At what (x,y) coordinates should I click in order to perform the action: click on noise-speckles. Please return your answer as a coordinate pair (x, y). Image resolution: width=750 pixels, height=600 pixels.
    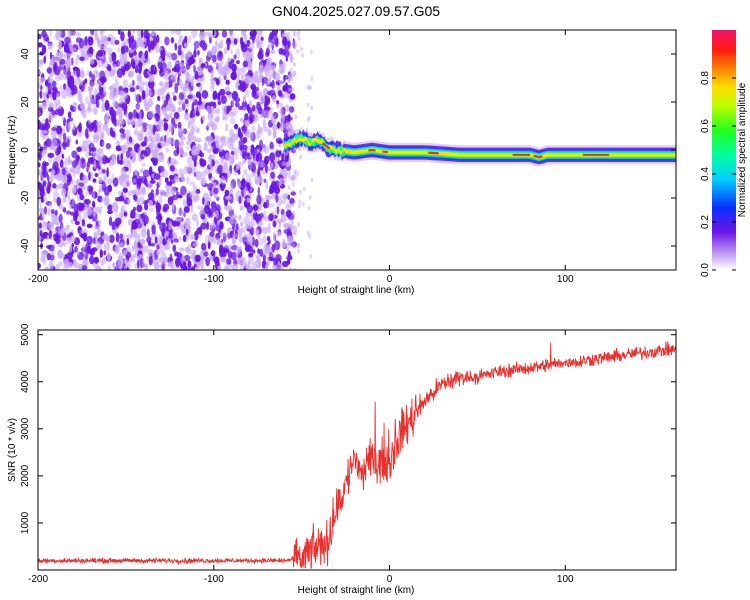
    Looking at the image, I should click on (176, 150).